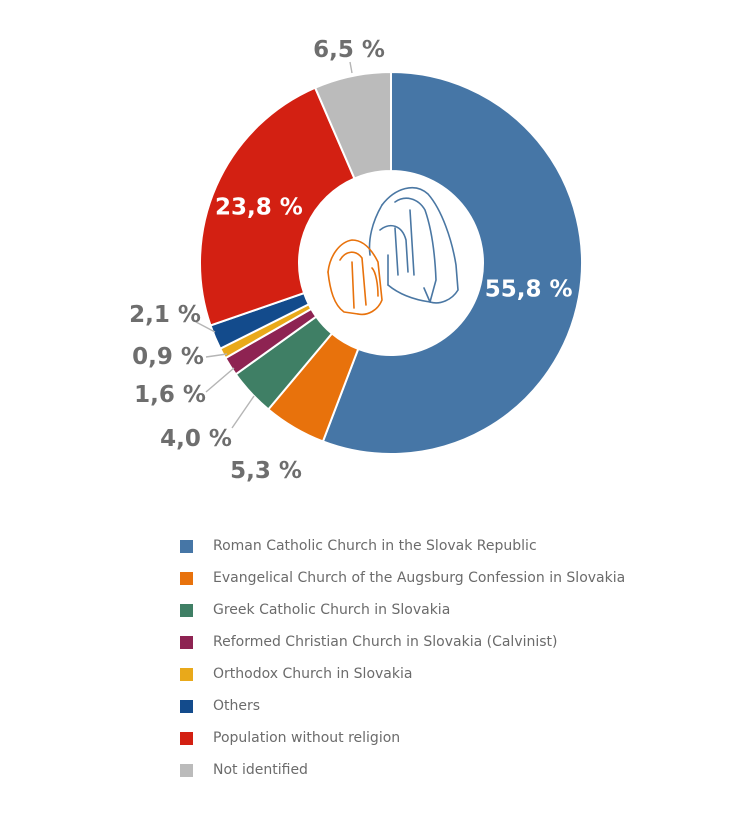 The width and height of the screenshot is (747, 822). Describe the element at coordinates (313, 674) in the screenshot. I see `legend-label: Orthodox Church in Slovakia` at that location.